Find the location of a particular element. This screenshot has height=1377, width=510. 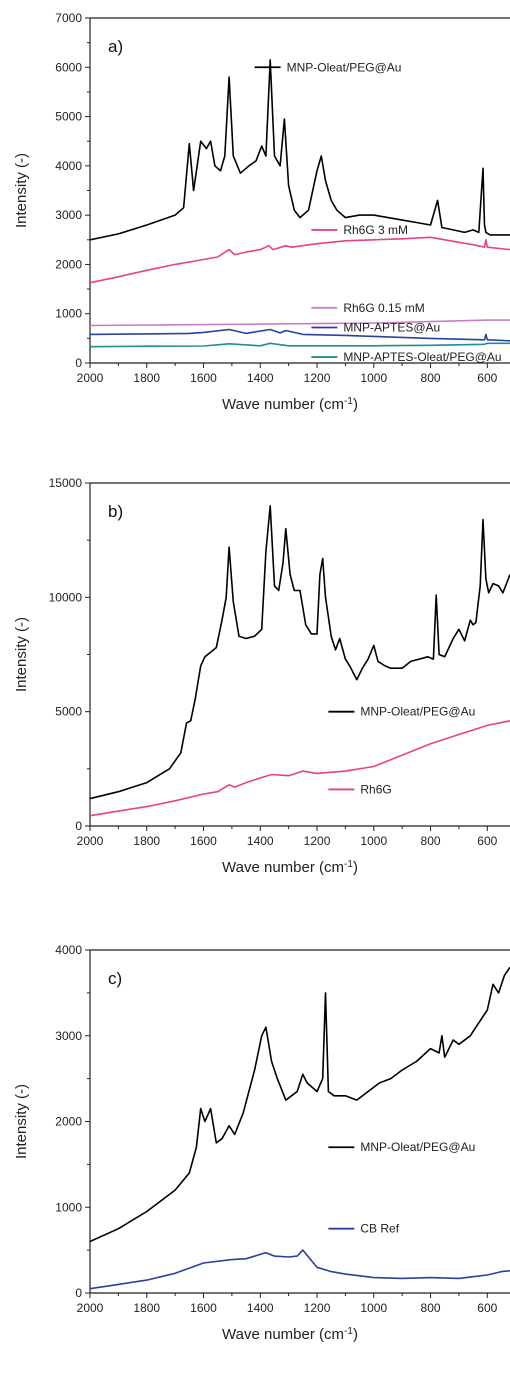

y-tick-label: 10000 is located at coordinates (66, 597).